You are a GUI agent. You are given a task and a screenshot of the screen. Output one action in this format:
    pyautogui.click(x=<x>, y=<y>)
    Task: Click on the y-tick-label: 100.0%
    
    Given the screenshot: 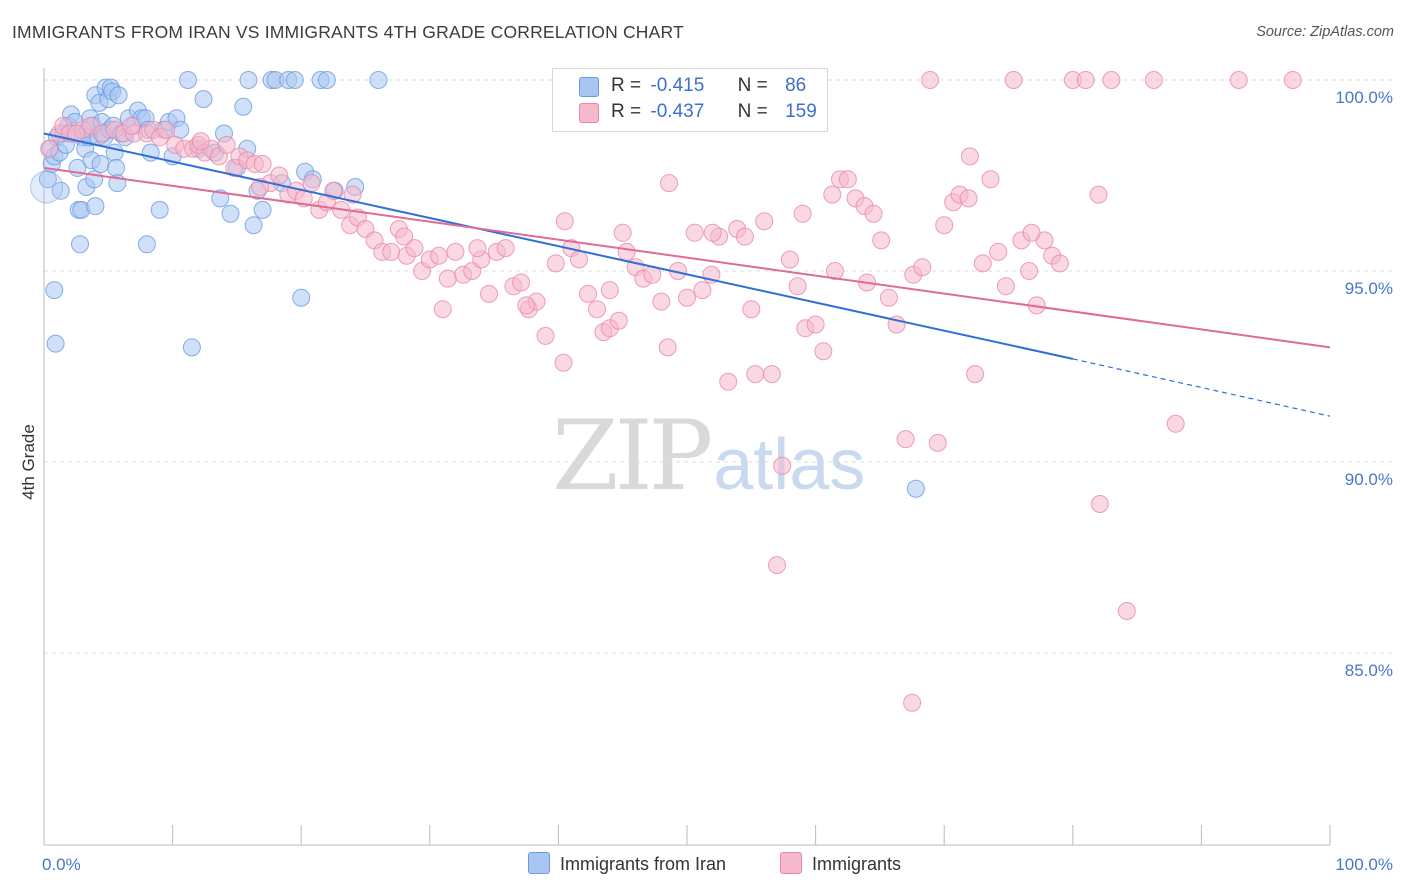 What is the action you would take?
    pyautogui.click(x=1364, y=97)
    